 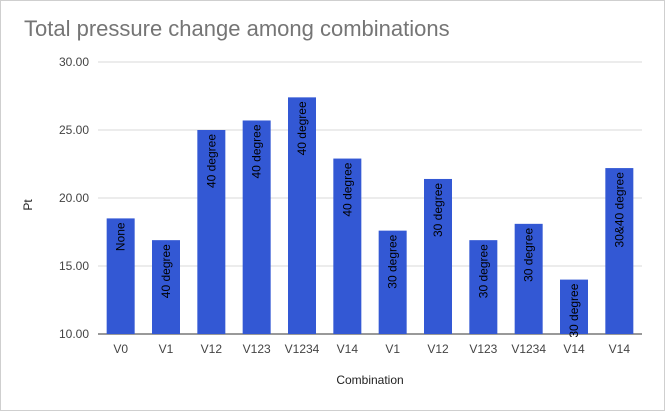 I want to click on y-tick-label: 10.00, so click(x=74, y=334).